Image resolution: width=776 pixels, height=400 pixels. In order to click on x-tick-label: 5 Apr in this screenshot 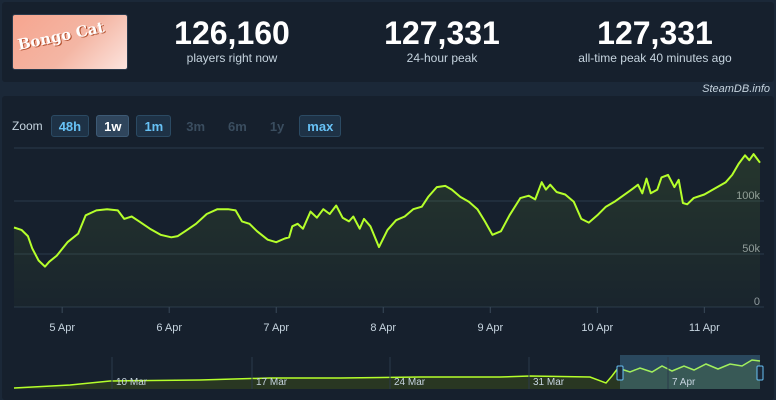, I will do `click(62, 328)`.